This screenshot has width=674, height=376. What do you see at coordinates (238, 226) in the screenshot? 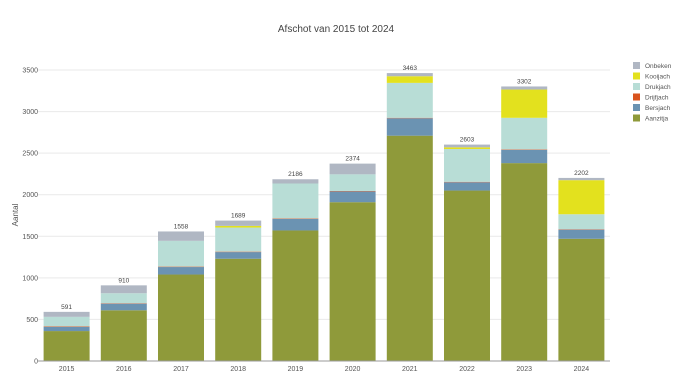
I see `bar-segment-kooijacht-2018` at bounding box center [238, 226].